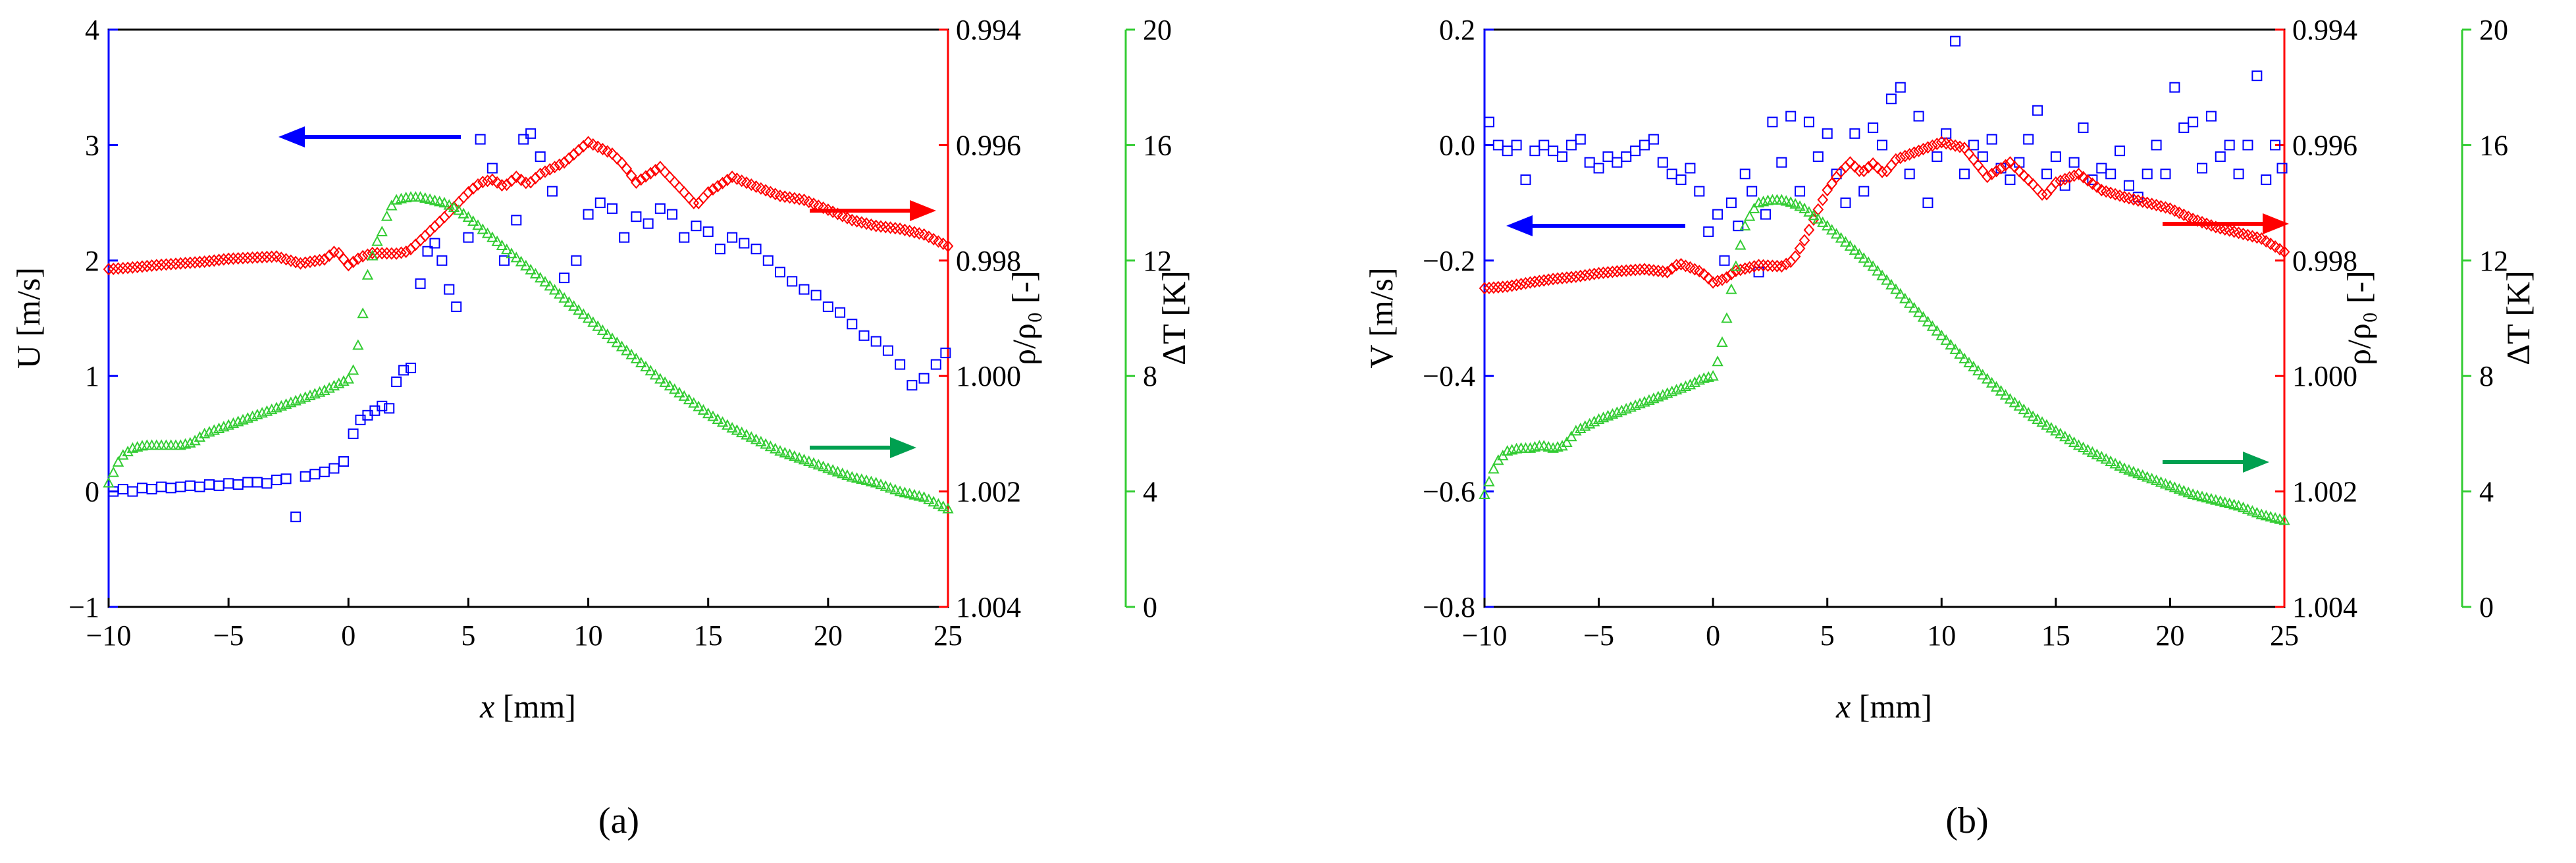  I want to click on rho-tick-label-b: 0.996, so click(2324, 145).